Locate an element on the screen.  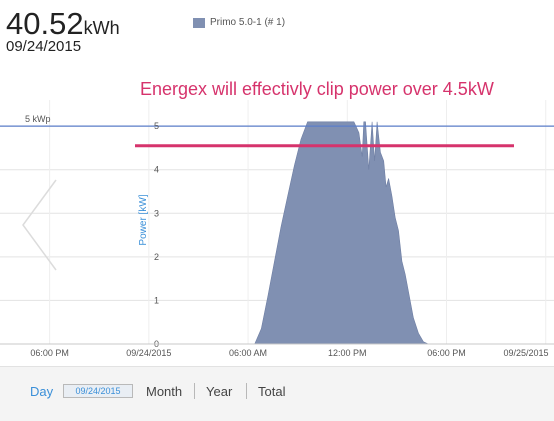
chart-legend: Primo 5.0-1 (# 1) is located at coordinates (239, 22).